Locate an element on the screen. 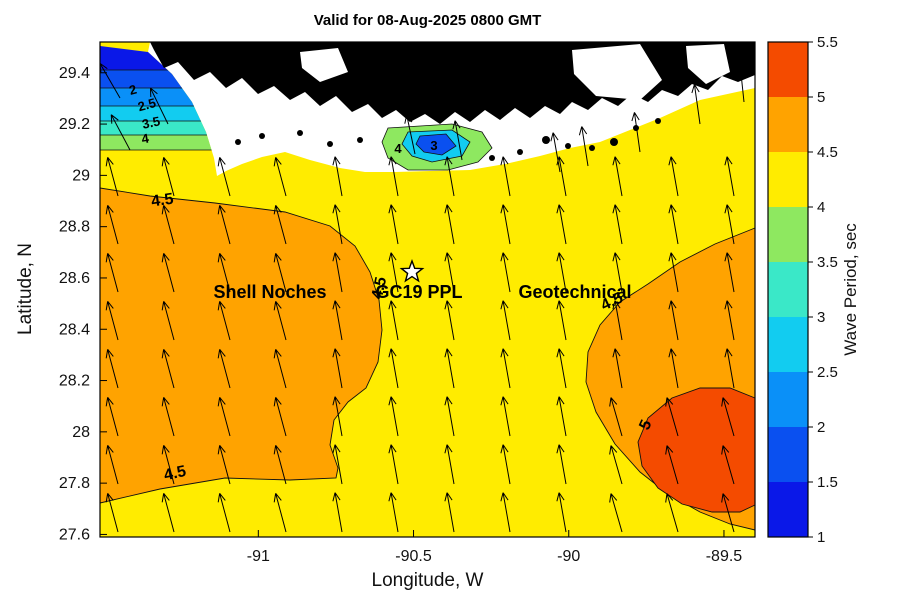 Image resolution: width=900 pixels, height=600 pixels. station-star-marker is located at coordinates (412, 270).